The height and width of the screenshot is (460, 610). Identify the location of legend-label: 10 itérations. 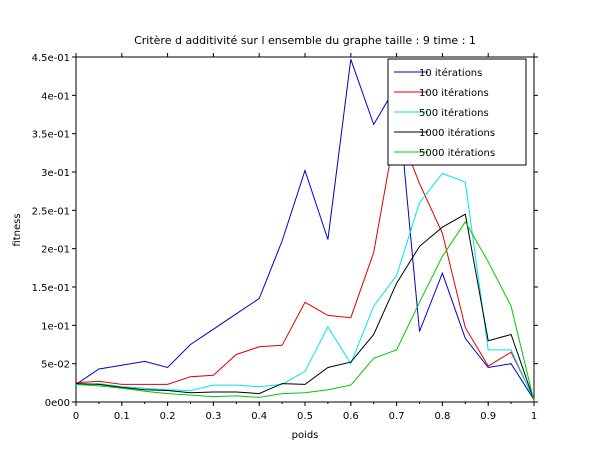
(450, 73).